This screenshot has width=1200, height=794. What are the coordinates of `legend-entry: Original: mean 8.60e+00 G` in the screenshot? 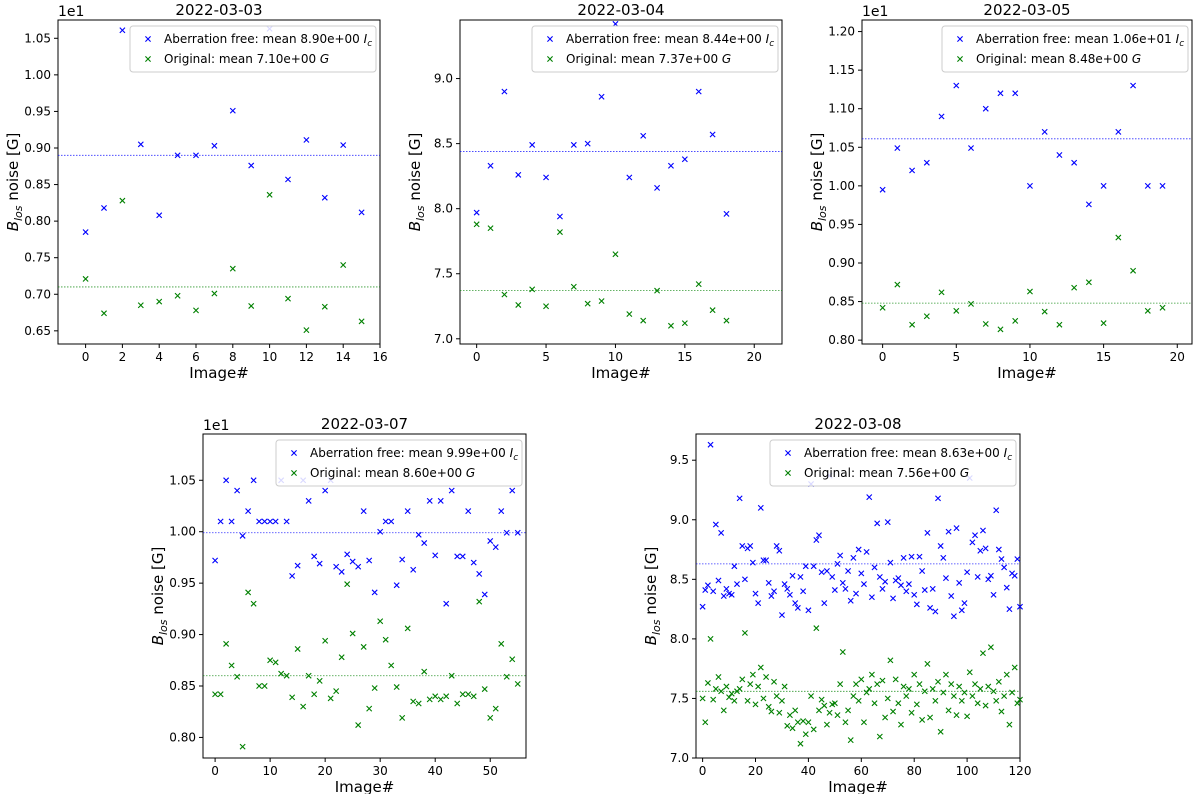 It's located at (392, 473).